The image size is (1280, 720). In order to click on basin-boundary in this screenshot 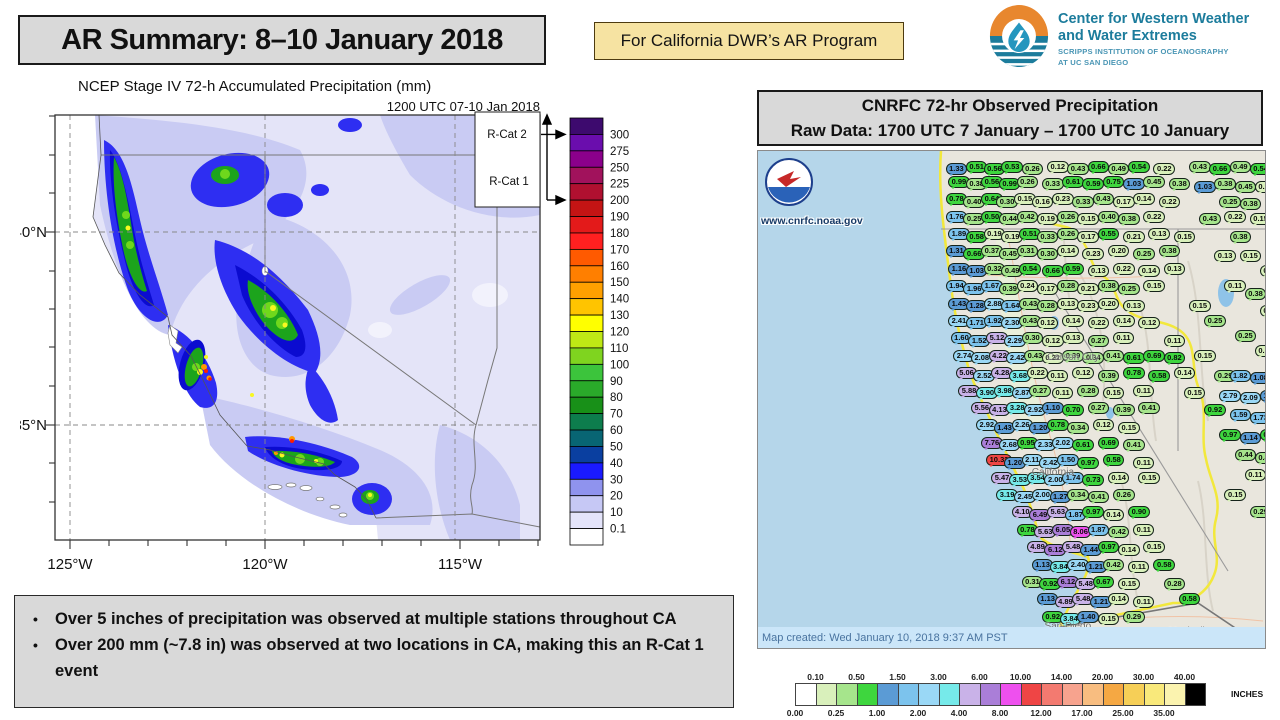, I will do `click(1128, 409)`.